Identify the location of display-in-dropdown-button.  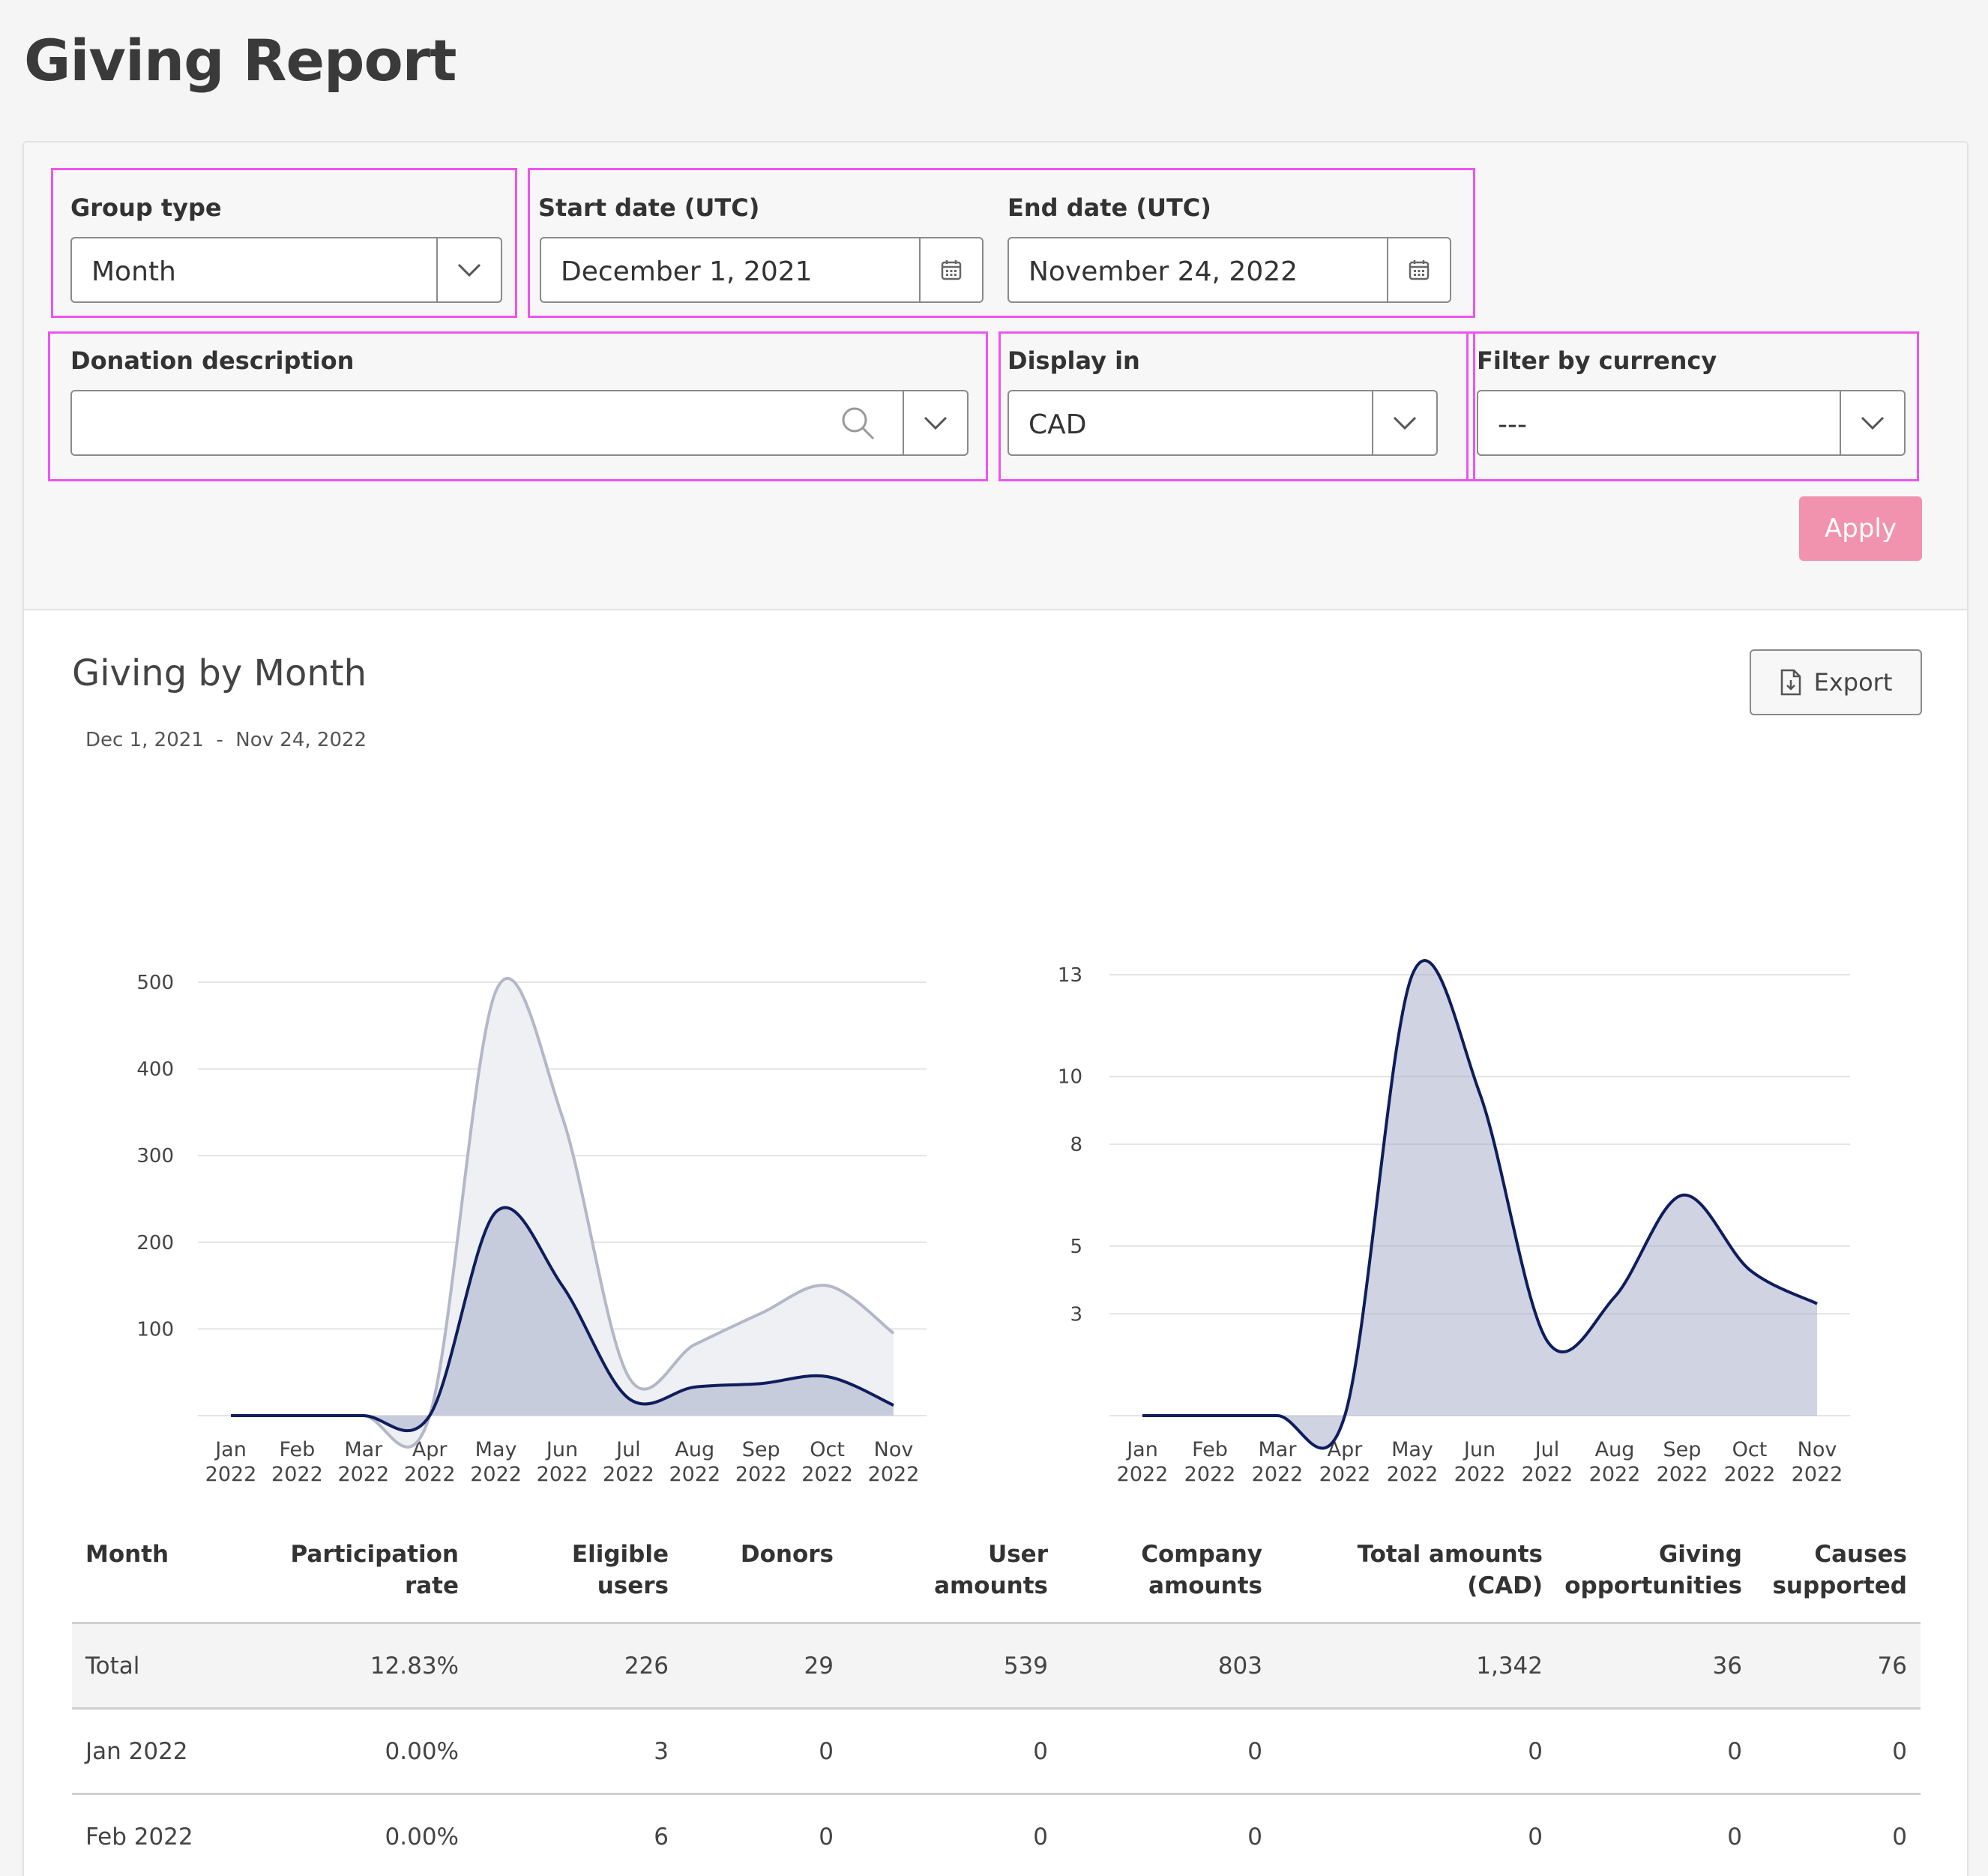
(1404, 422).